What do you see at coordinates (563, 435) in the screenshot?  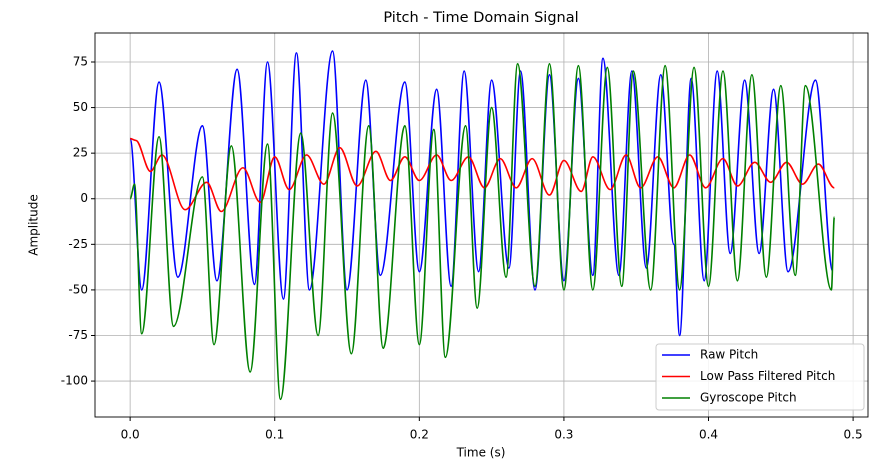 I see `x-tick-label: 0.3` at bounding box center [563, 435].